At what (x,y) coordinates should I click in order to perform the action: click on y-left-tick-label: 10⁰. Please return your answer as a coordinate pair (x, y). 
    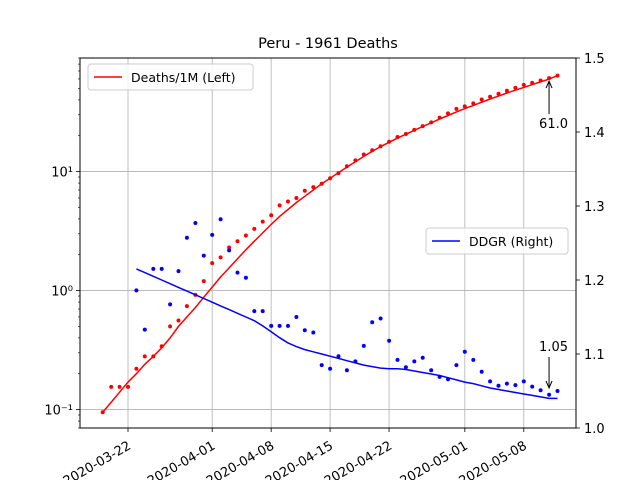
    Looking at the image, I should click on (62, 292).